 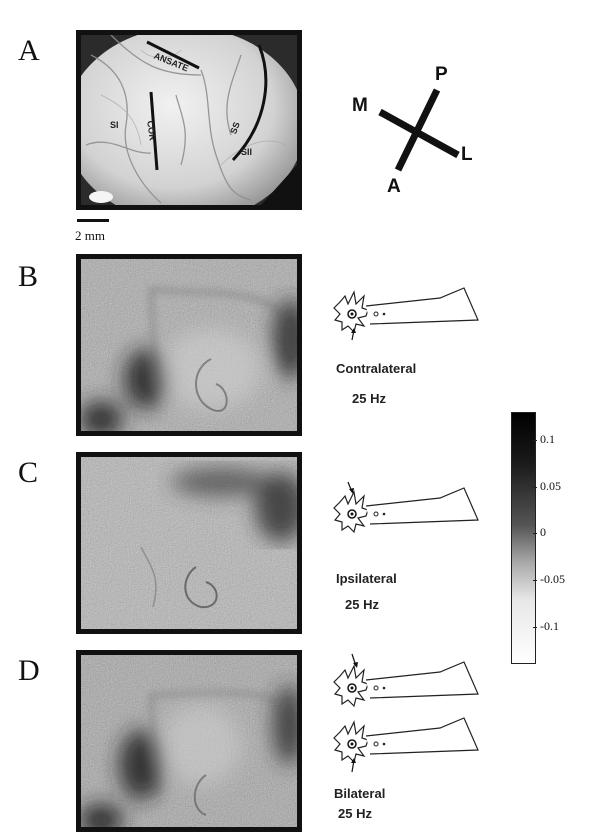 What do you see at coordinates (523, 538) in the screenshot?
I see `colorbar` at bounding box center [523, 538].